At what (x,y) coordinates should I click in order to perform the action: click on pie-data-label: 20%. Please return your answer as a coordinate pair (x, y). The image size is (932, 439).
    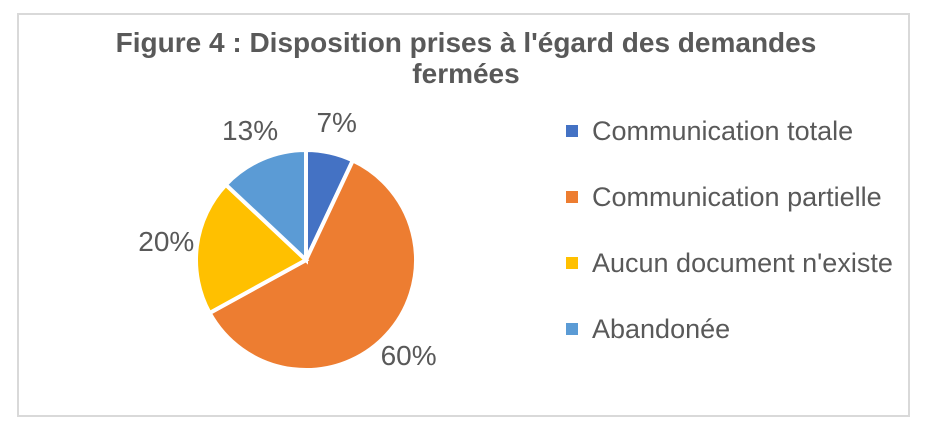
    Looking at the image, I should click on (166, 242).